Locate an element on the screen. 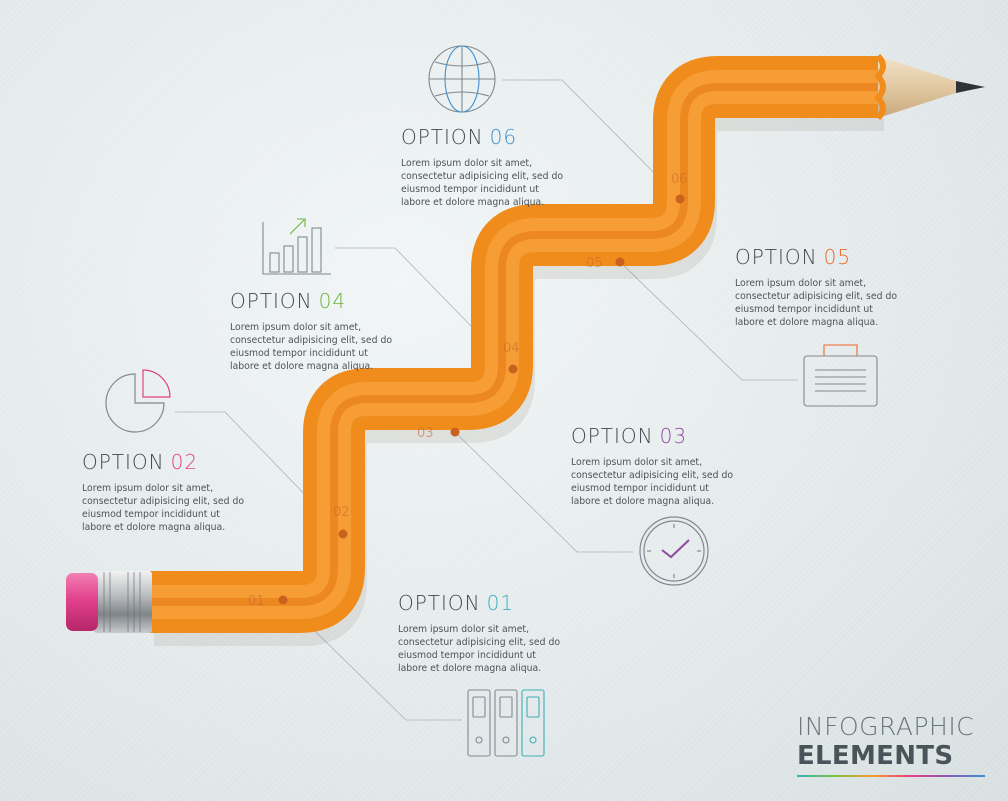  option-03-number: 03 is located at coordinates (673, 436).